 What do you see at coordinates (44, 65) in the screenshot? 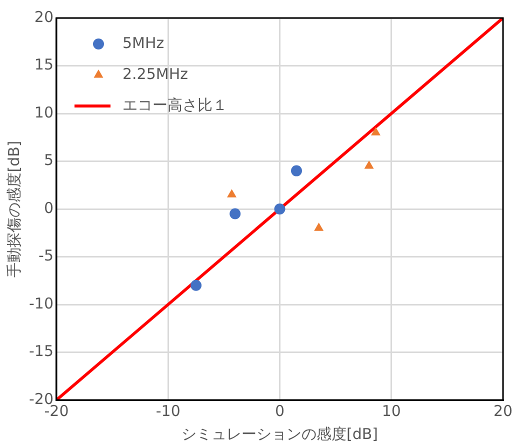
I see `y-tick-label: 15` at bounding box center [44, 65].